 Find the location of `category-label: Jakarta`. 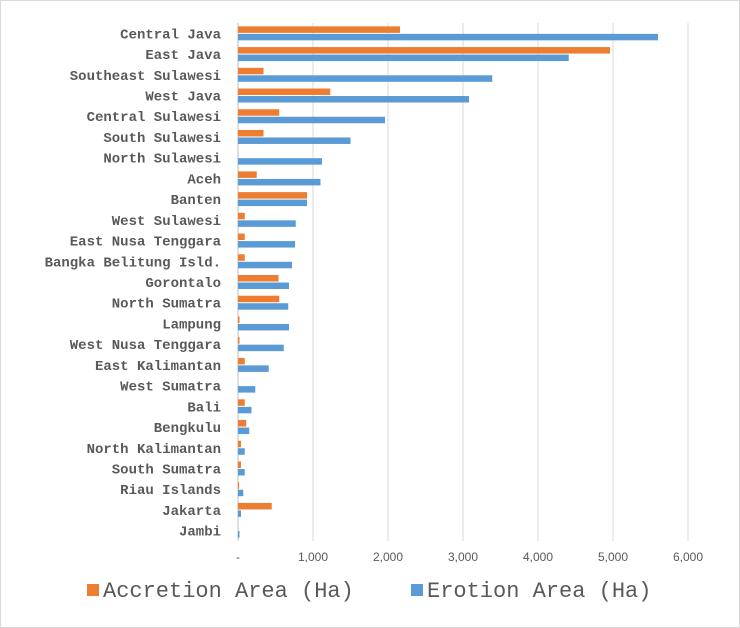

category-label: Jakarta is located at coordinates (191, 512).